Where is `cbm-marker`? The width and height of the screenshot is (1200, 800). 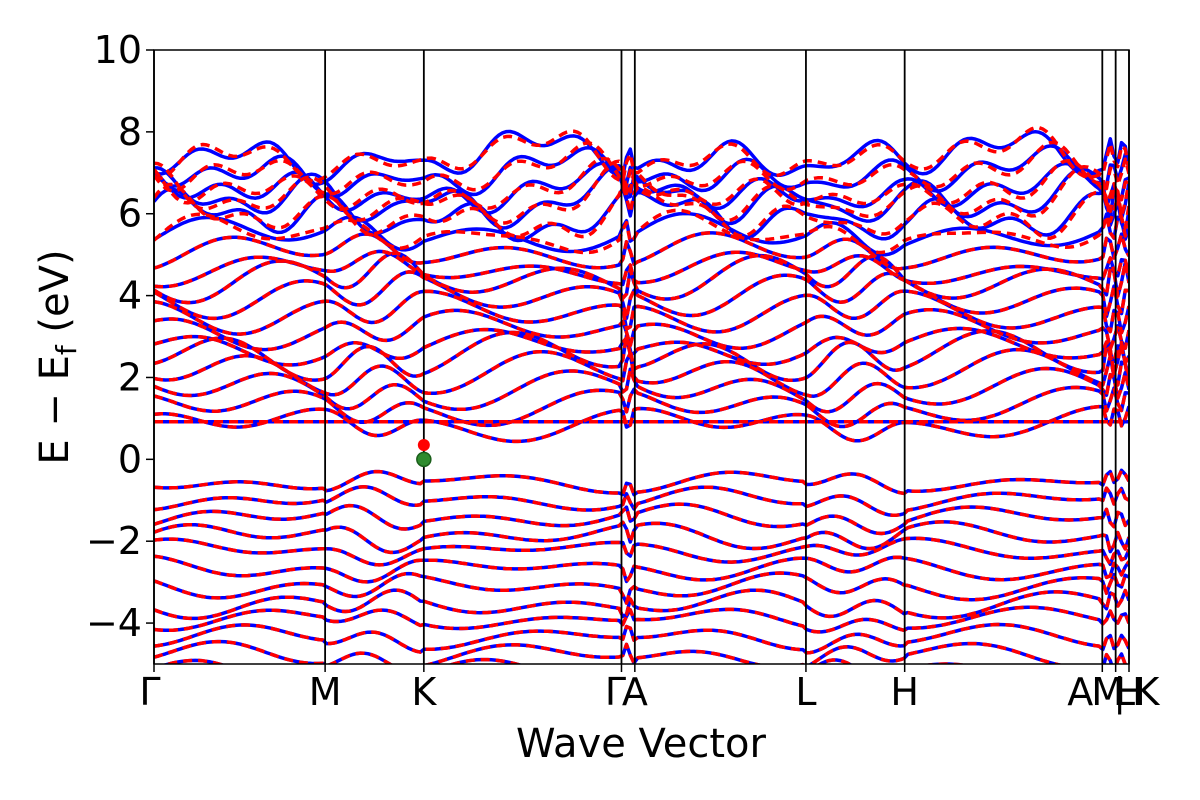
cbm-marker is located at coordinates (423, 445).